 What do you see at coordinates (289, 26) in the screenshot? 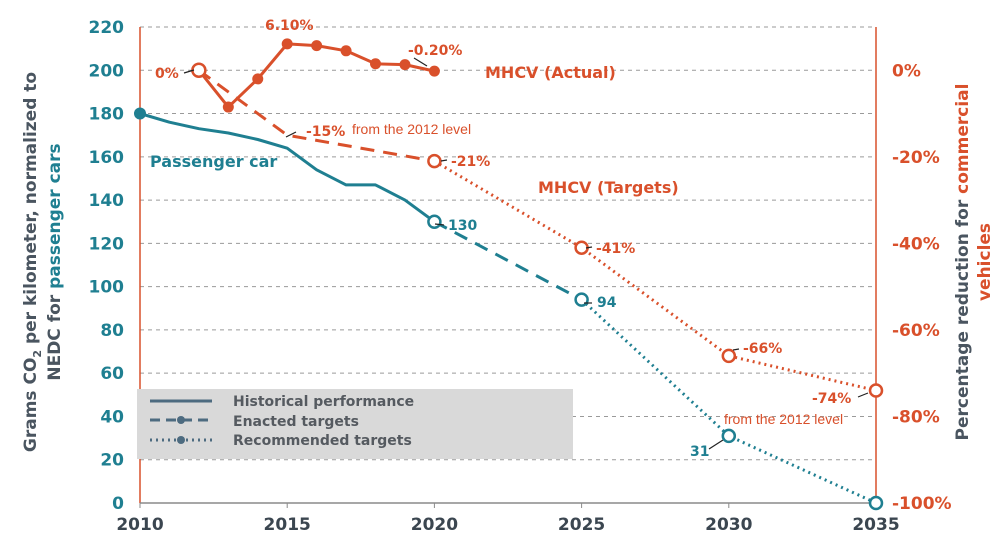
I see `annotation-6-10-pct: 6.10%` at bounding box center [289, 26].